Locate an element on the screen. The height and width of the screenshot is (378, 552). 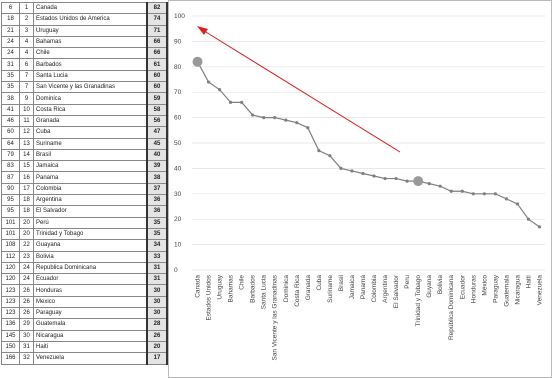
table-row: 87 16 Panama 38 is located at coordinates (84, 177).